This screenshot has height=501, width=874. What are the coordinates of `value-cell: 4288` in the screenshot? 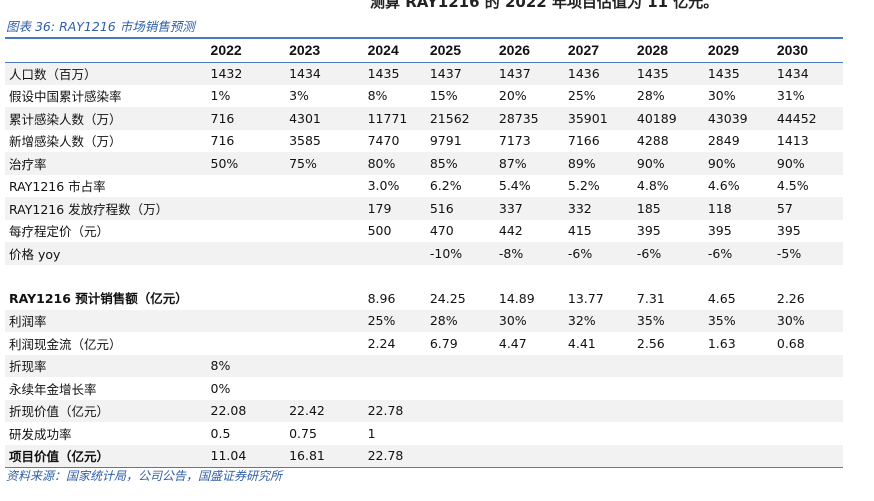 It's located at (652, 141).